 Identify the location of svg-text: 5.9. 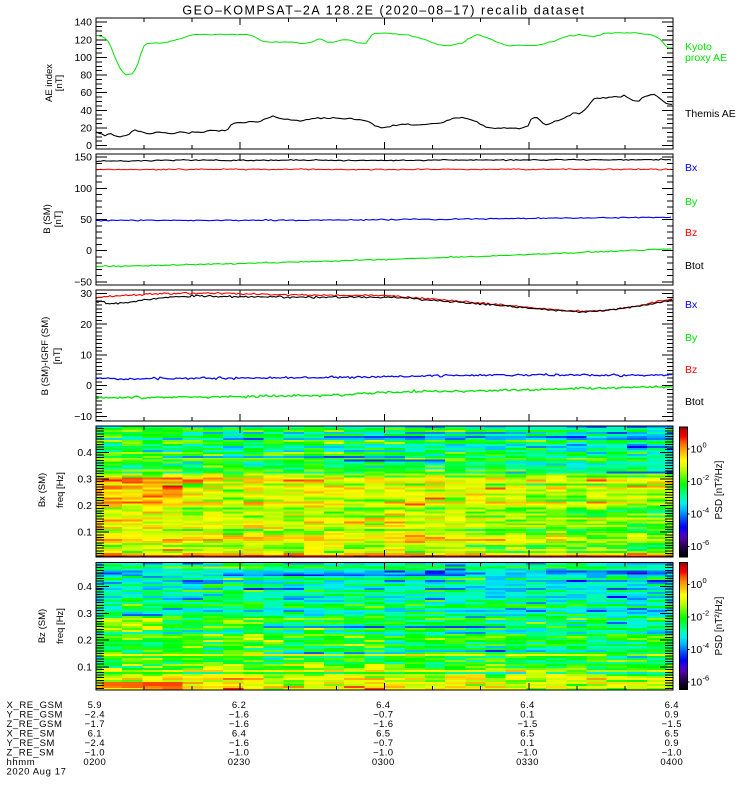
(95, 705).